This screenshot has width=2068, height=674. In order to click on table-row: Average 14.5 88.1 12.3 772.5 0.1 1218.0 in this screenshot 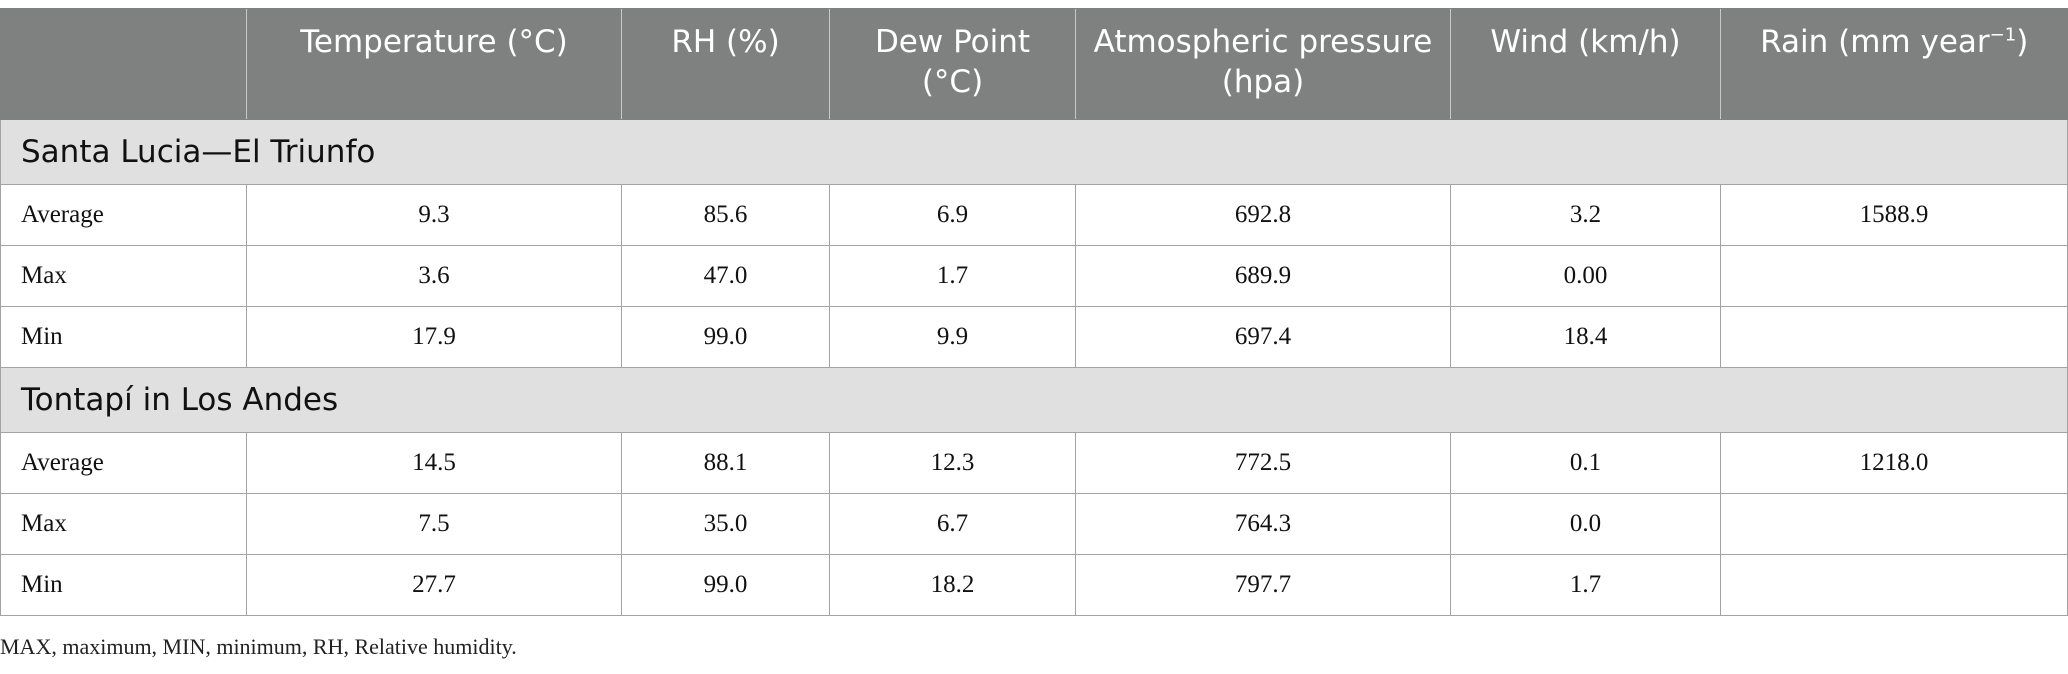, I will do `click(1034, 463)`.